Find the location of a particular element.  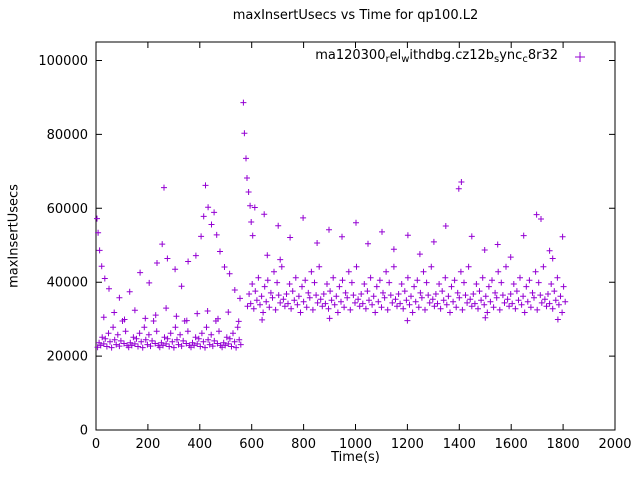

legend: ma120300relwithdbg.cz12bsyncc8r32 is located at coordinates (451, 56).